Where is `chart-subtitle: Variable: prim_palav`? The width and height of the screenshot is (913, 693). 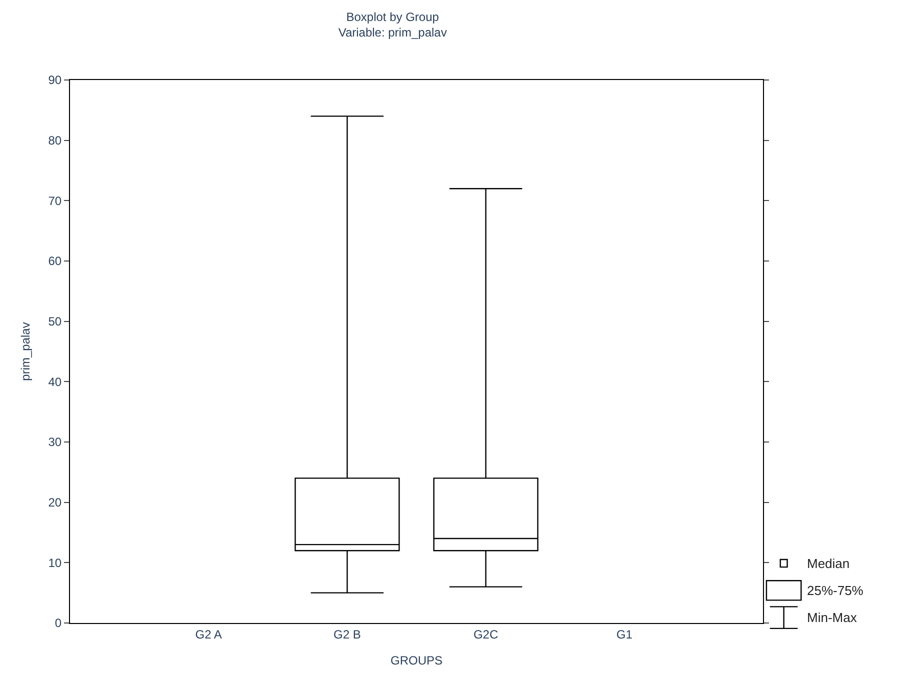 chart-subtitle: Variable: prim_palav is located at coordinates (392, 32).